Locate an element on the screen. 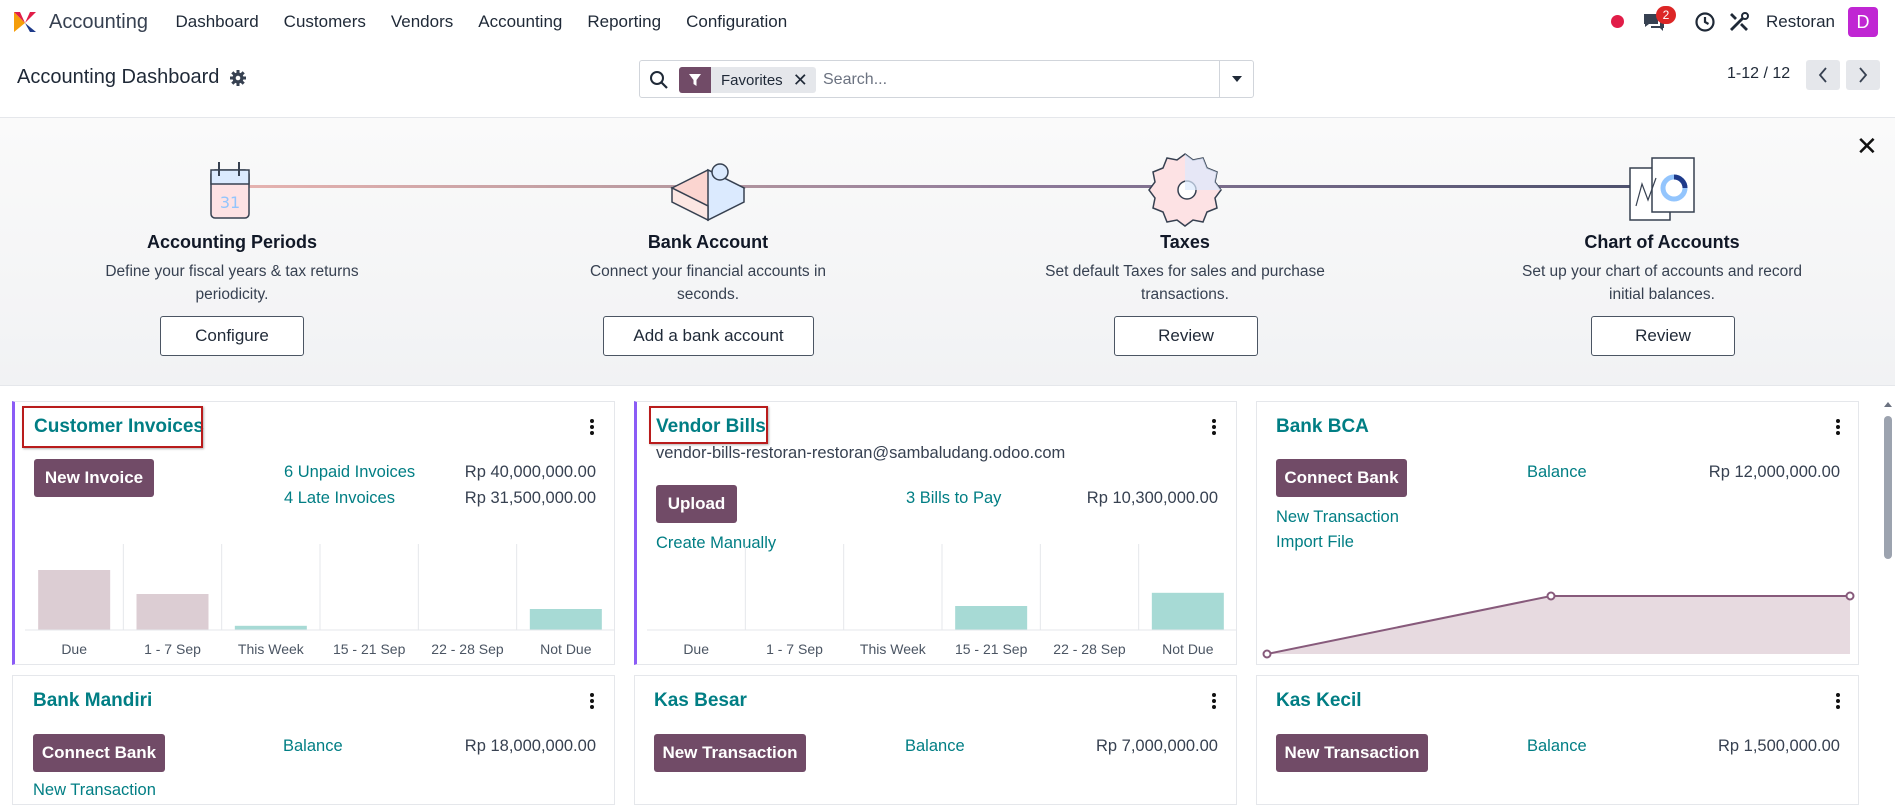 This screenshot has width=1895, height=805. card-title: Bank BCA is located at coordinates (1322, 426).